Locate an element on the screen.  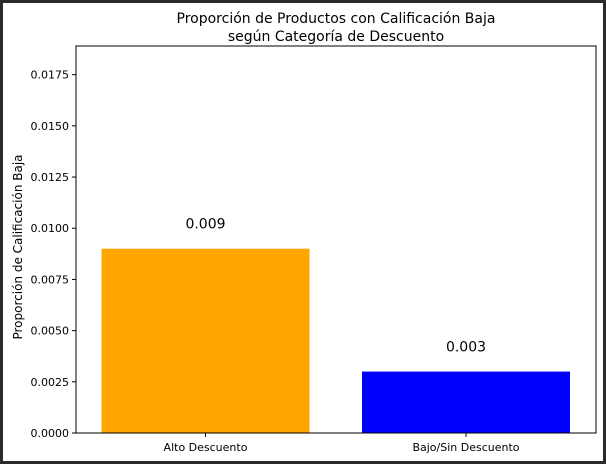
y-tick-label-8: 0.0175 is located at coordinates (50, 75).